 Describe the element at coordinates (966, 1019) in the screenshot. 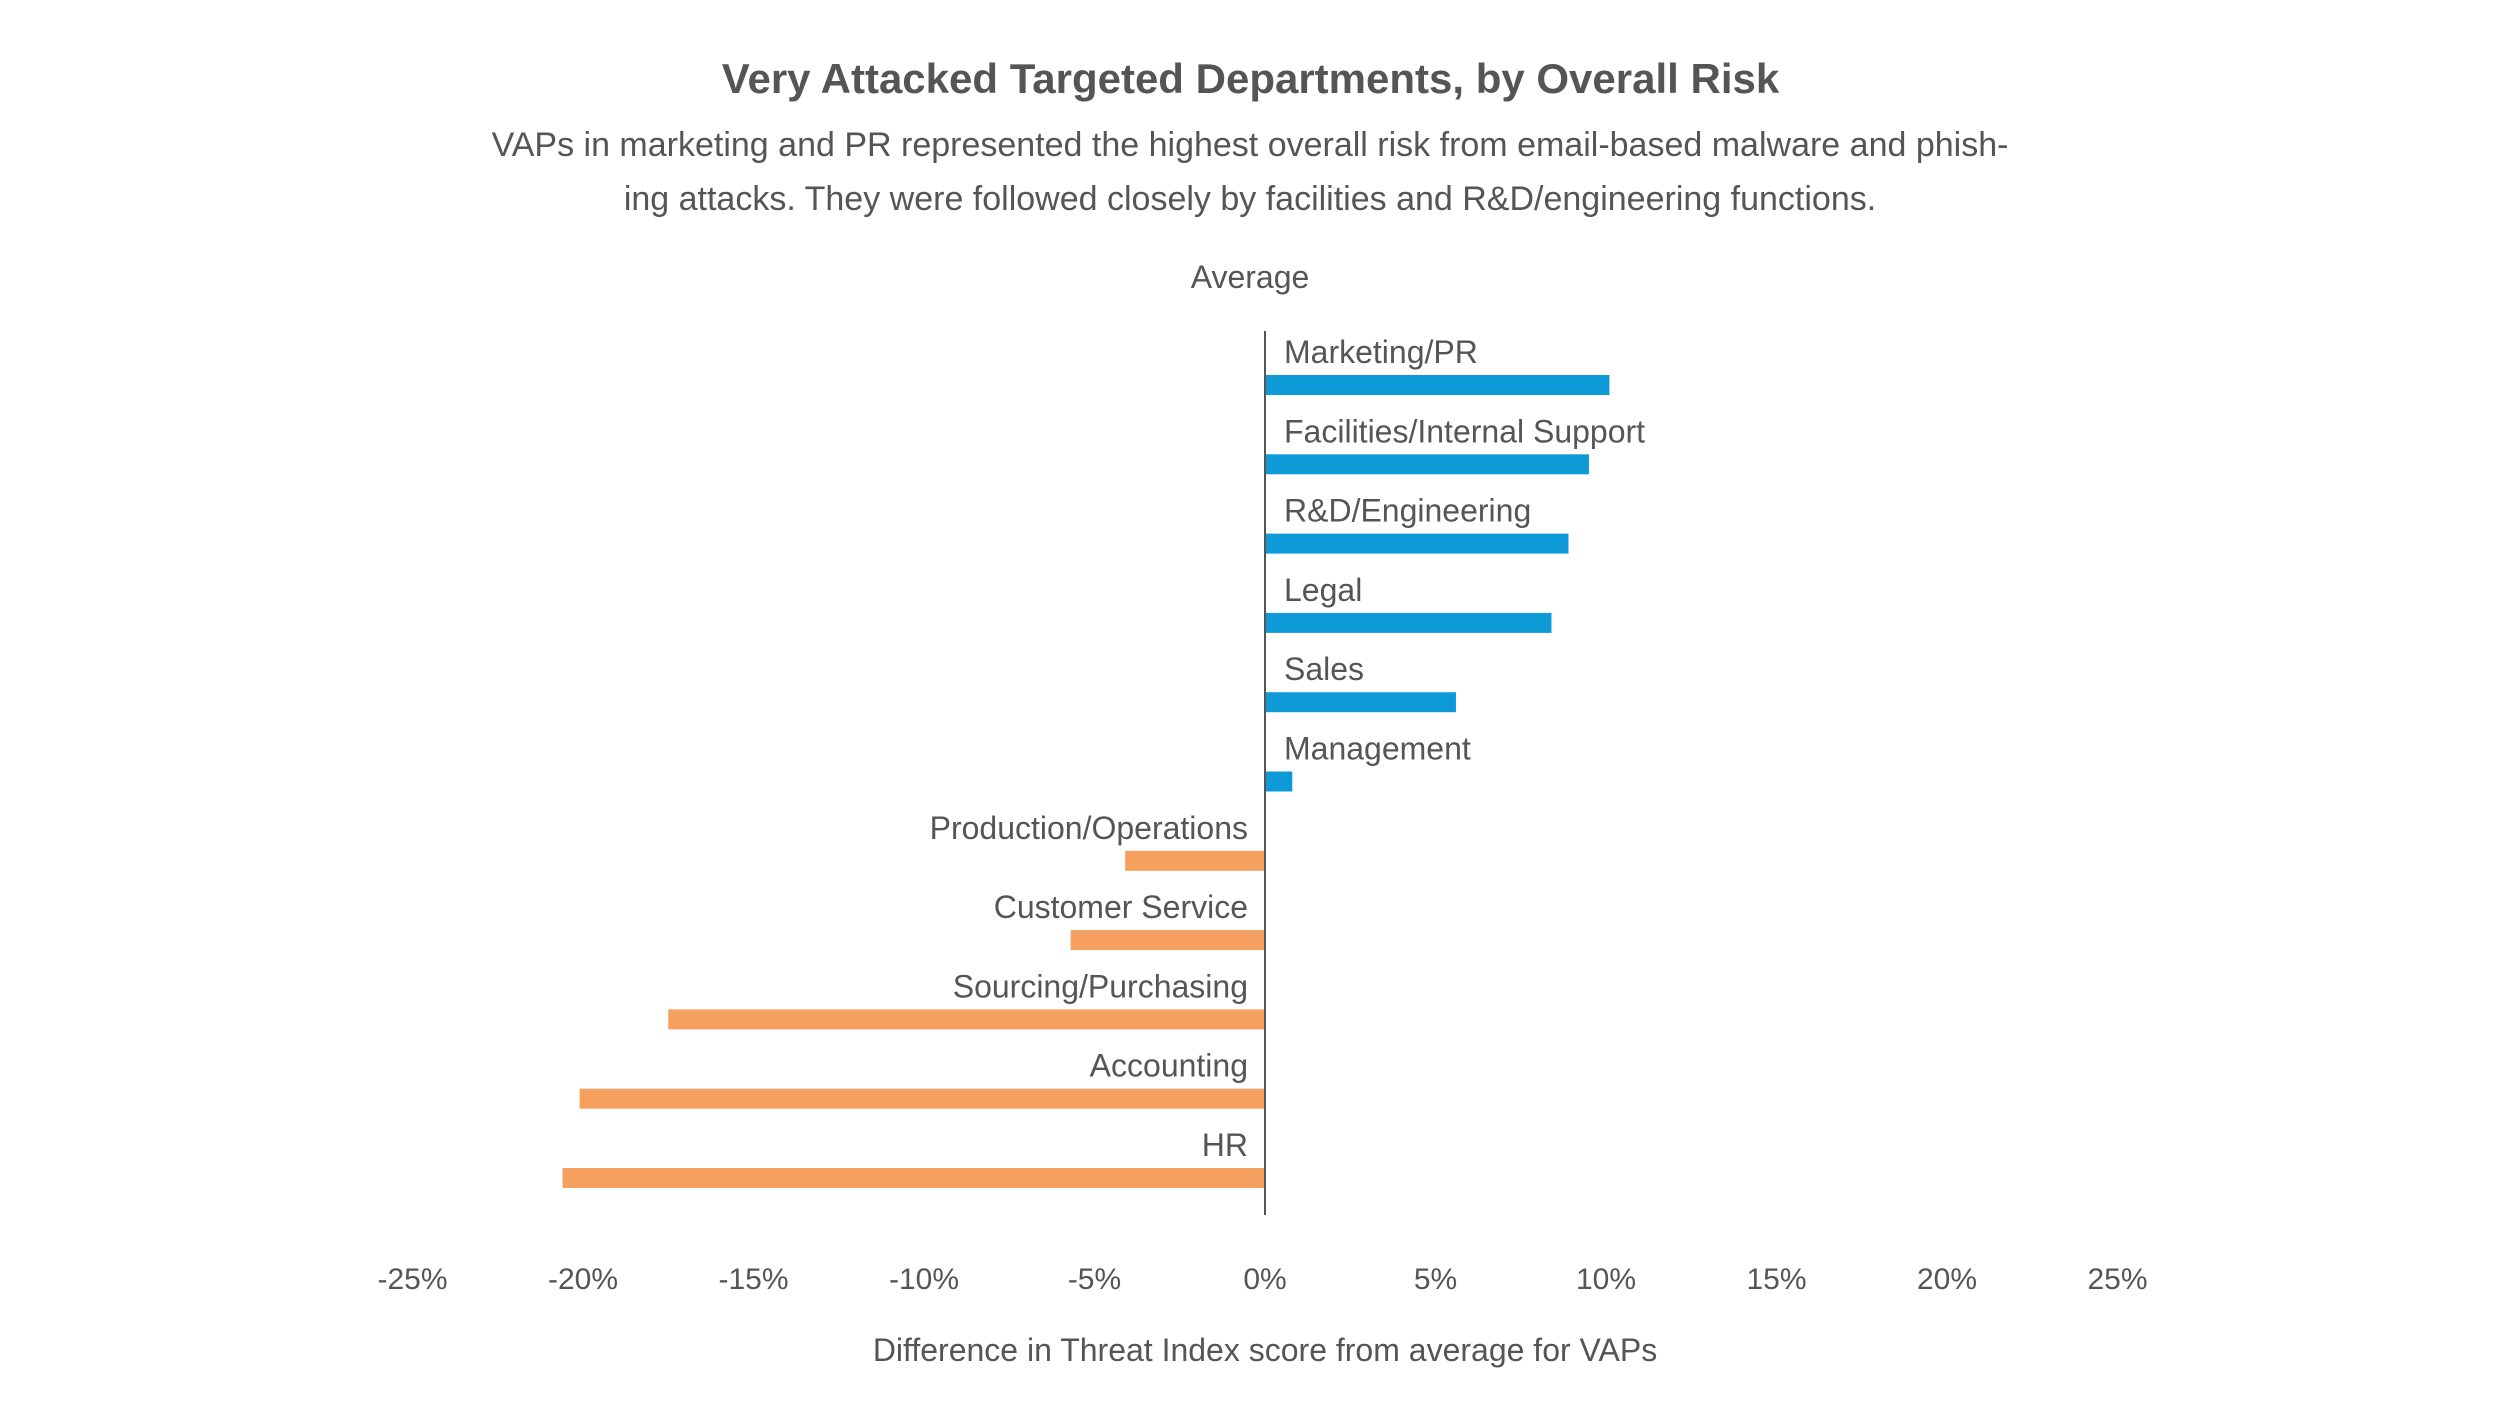

I see `bar-sourcing-purchasing` at that location.